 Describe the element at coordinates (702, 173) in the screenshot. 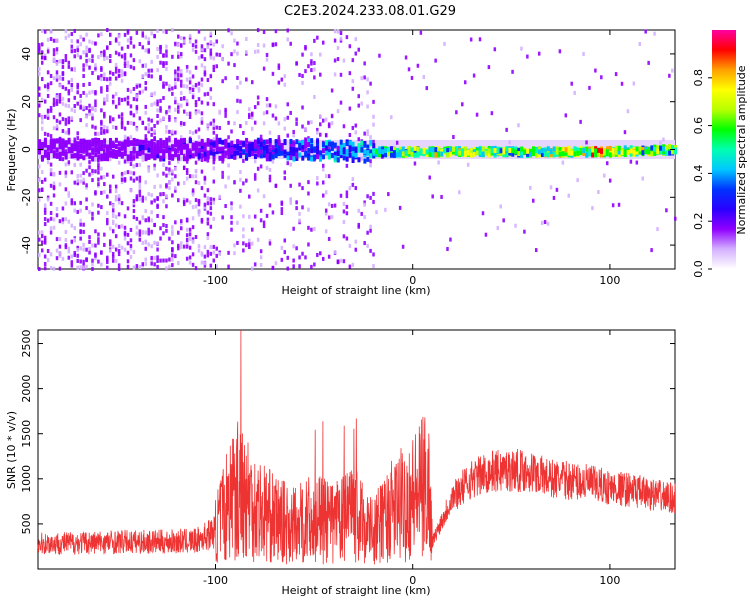

I see `colorbar-ticks: 0.00.20.40.60.8` at that location.